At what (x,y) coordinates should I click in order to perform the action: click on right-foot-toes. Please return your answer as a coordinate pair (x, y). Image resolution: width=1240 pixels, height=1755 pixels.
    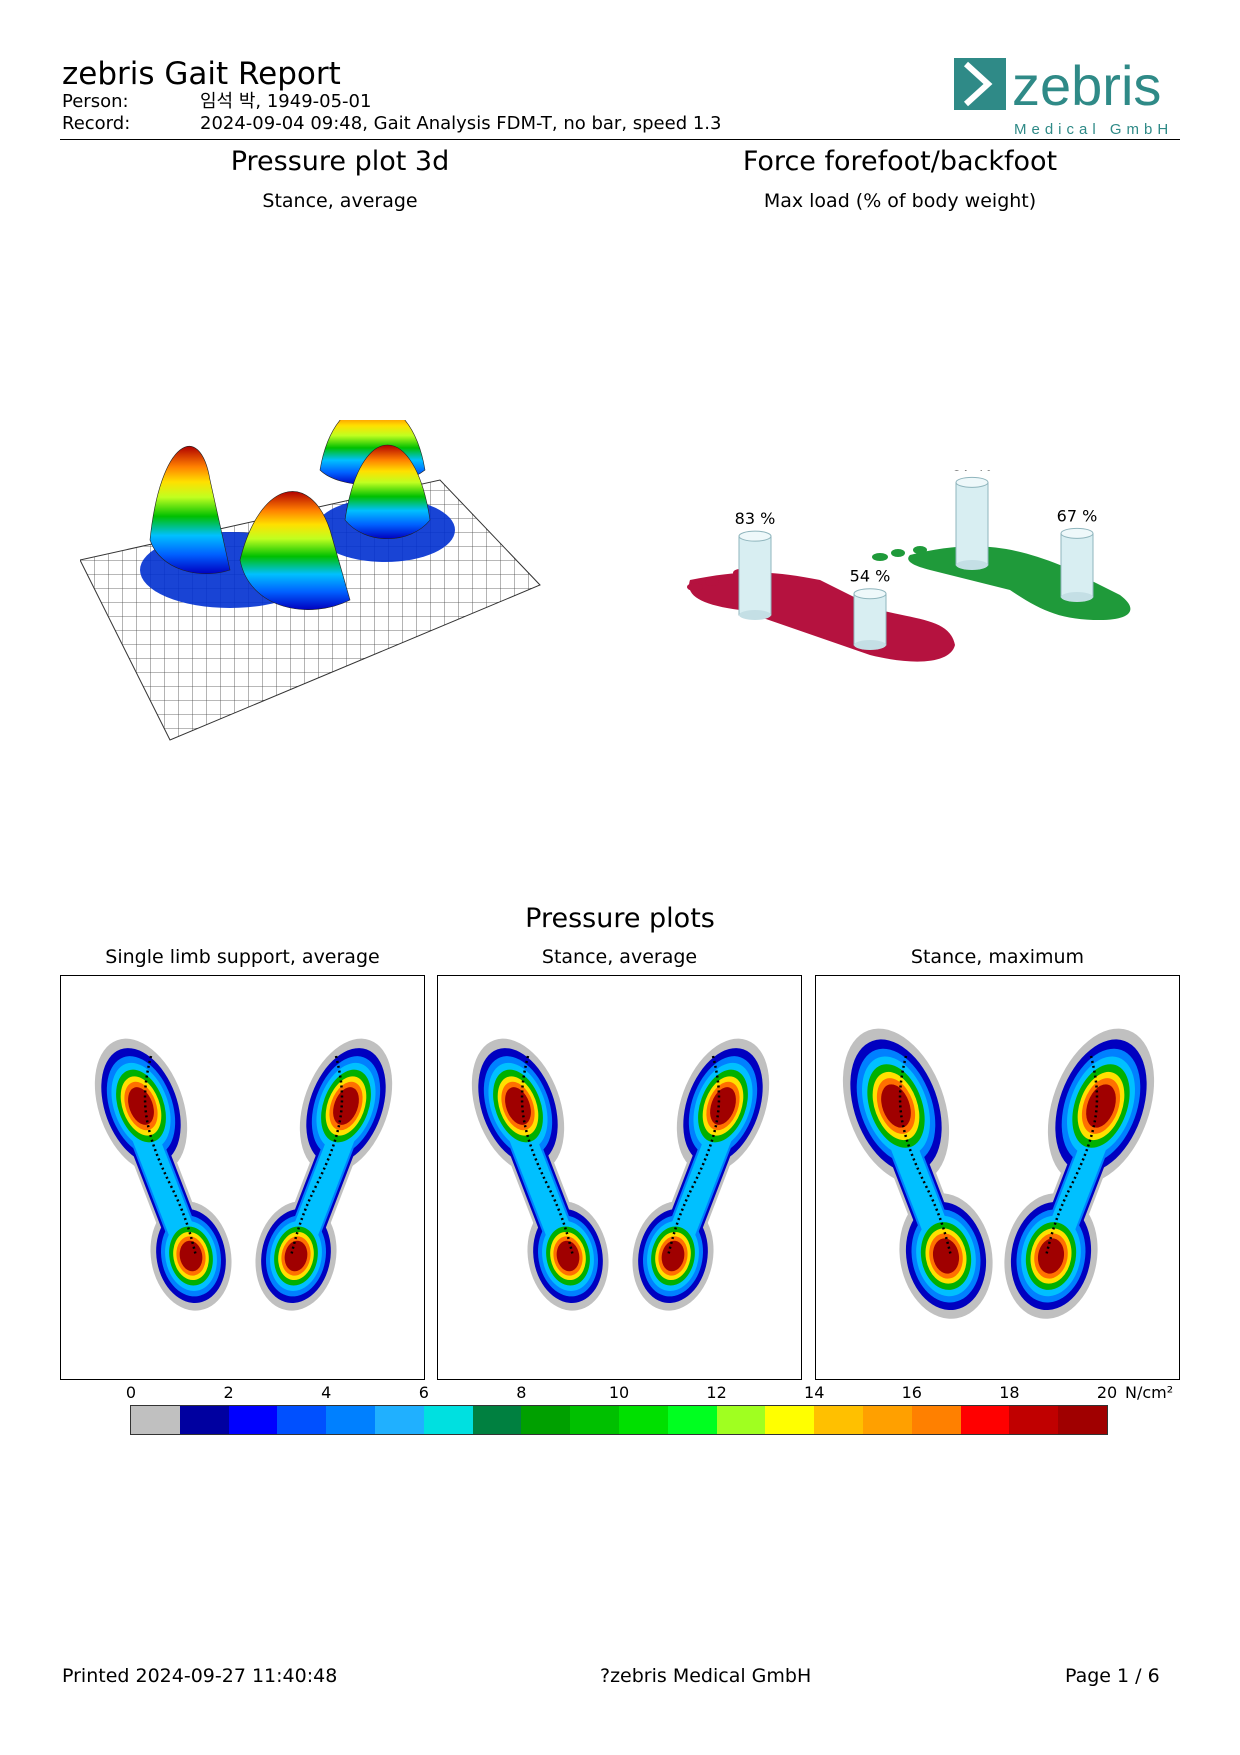
    Looking at the image, I should click on (899, 553).